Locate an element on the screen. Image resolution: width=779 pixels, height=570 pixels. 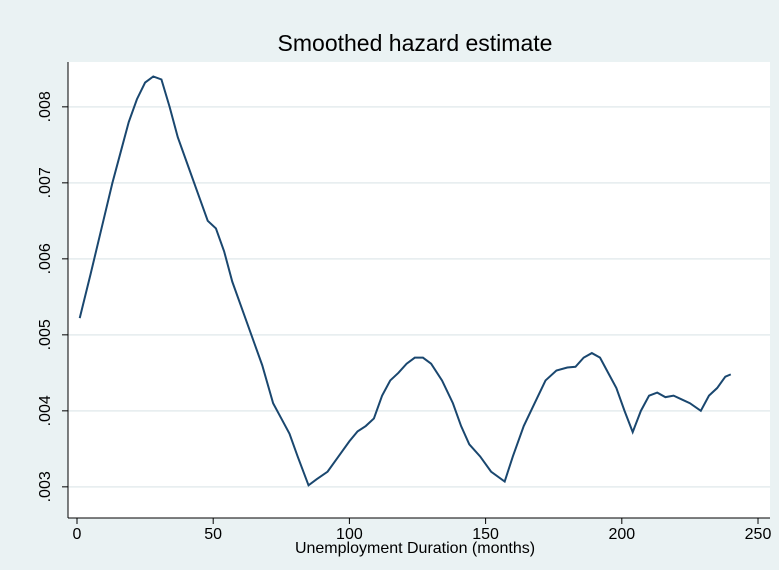
x-axis-label: Unemployment Duration (months) is located at coordinates (415, 548).